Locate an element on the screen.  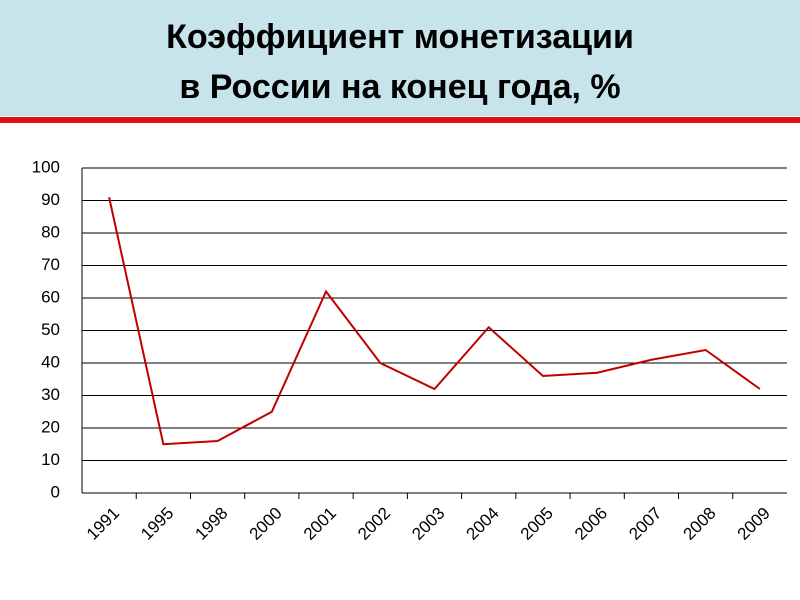
y-tick-label: 20 is located at coordinates (50, 426).